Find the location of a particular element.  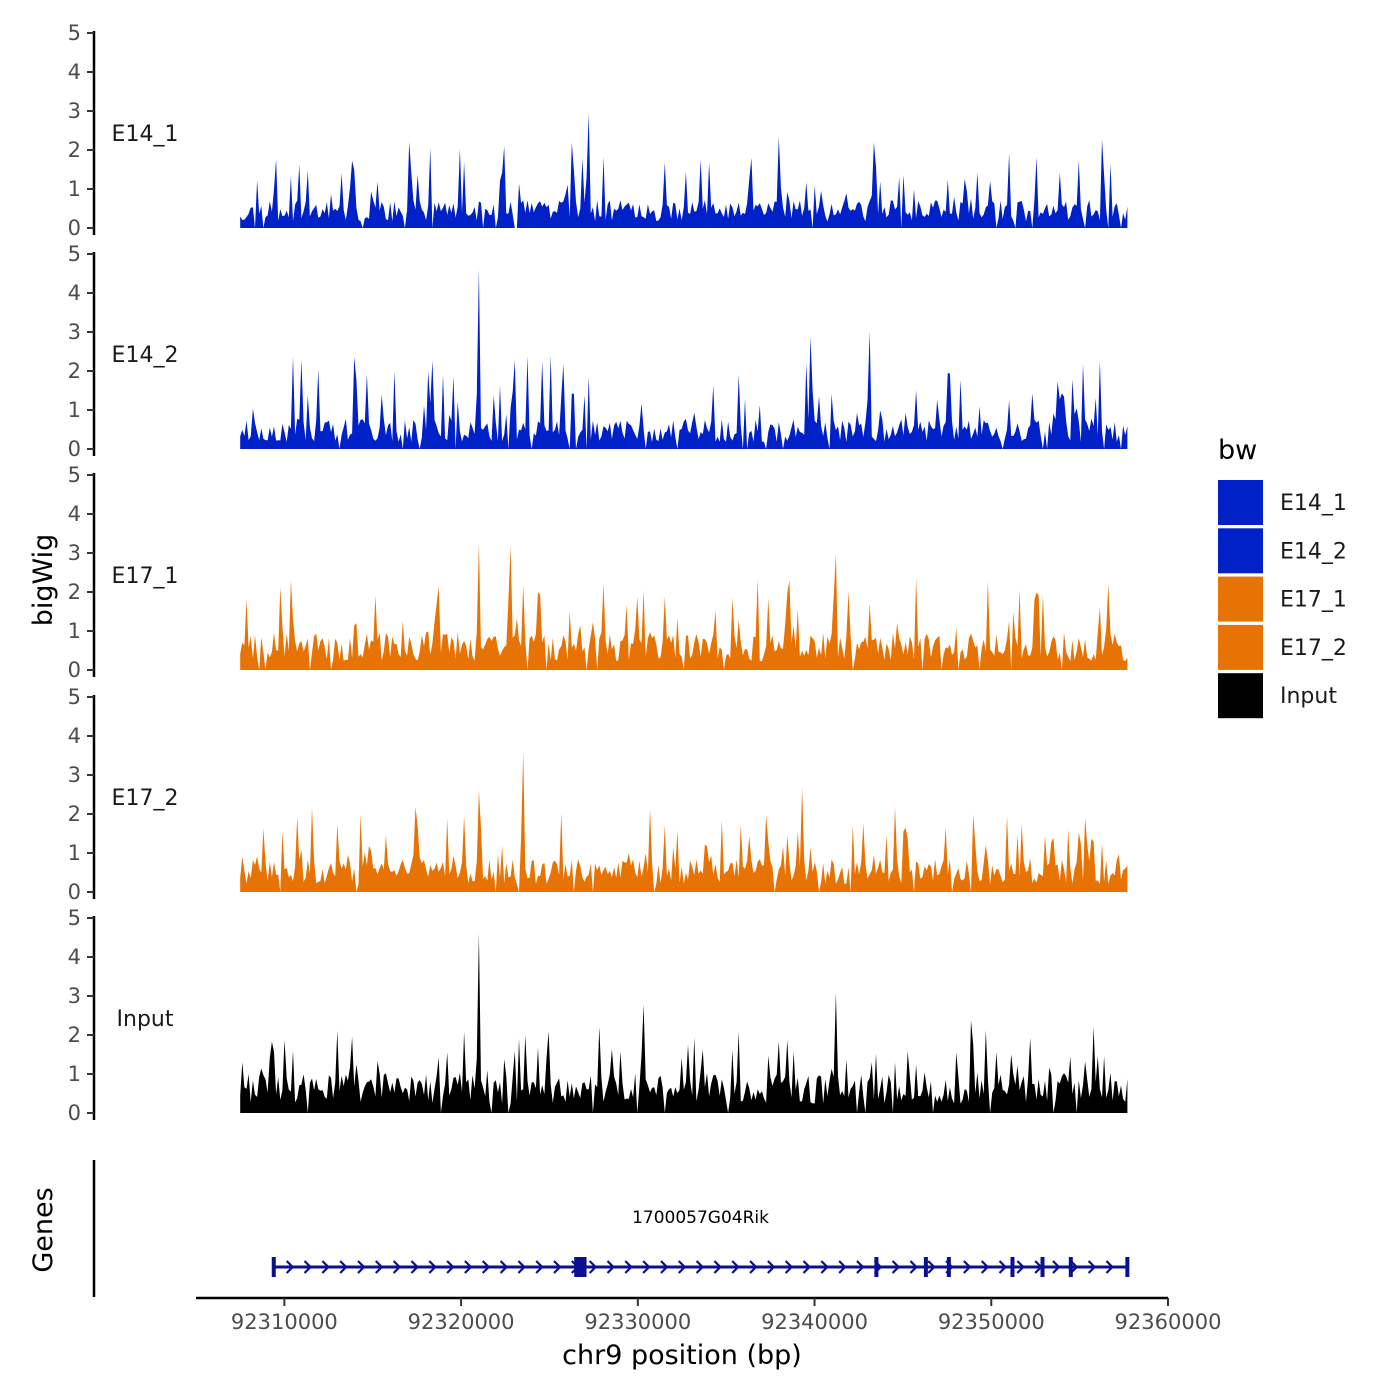

legend-label-E17_2: E17_2 is located at coordinates (1313, 648).